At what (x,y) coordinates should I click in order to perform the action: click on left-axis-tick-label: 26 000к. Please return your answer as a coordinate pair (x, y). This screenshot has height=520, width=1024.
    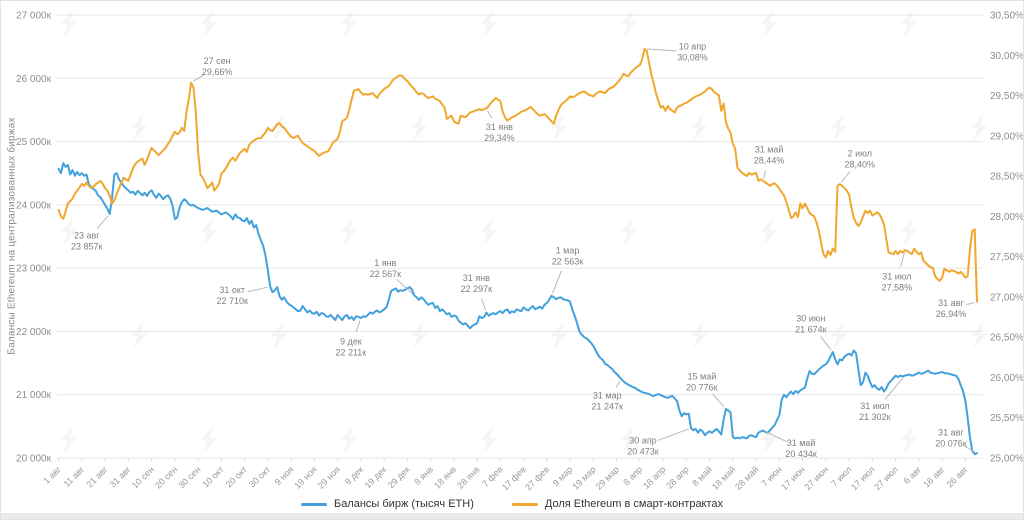
    Looking at the image, I should click on (34, 79).